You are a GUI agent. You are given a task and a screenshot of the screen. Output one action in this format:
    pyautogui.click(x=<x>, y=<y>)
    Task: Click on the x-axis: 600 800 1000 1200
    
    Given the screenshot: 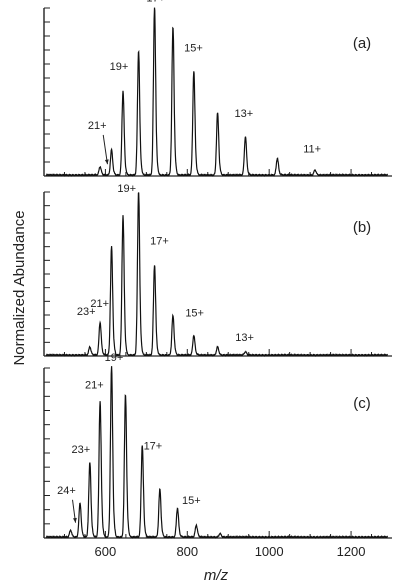 What is the action you would take?
    pyautogui.click(x=230, y=551)
    